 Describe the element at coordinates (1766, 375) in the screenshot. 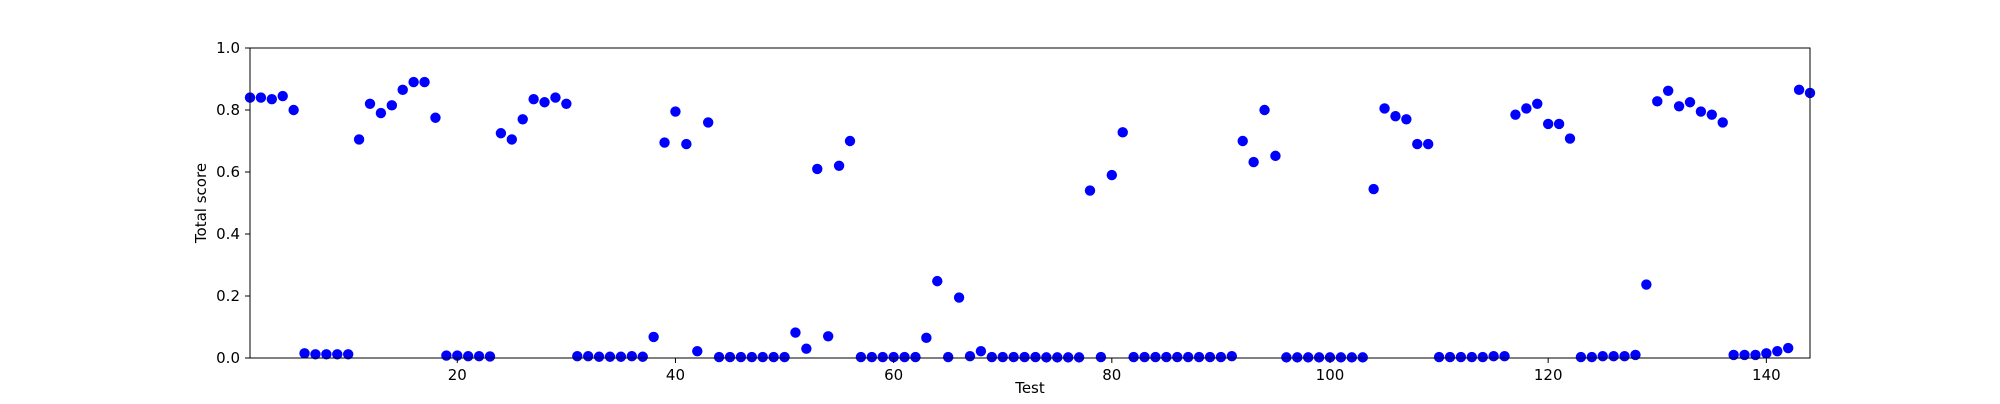

I see `x-tick-label: 140` at that location.